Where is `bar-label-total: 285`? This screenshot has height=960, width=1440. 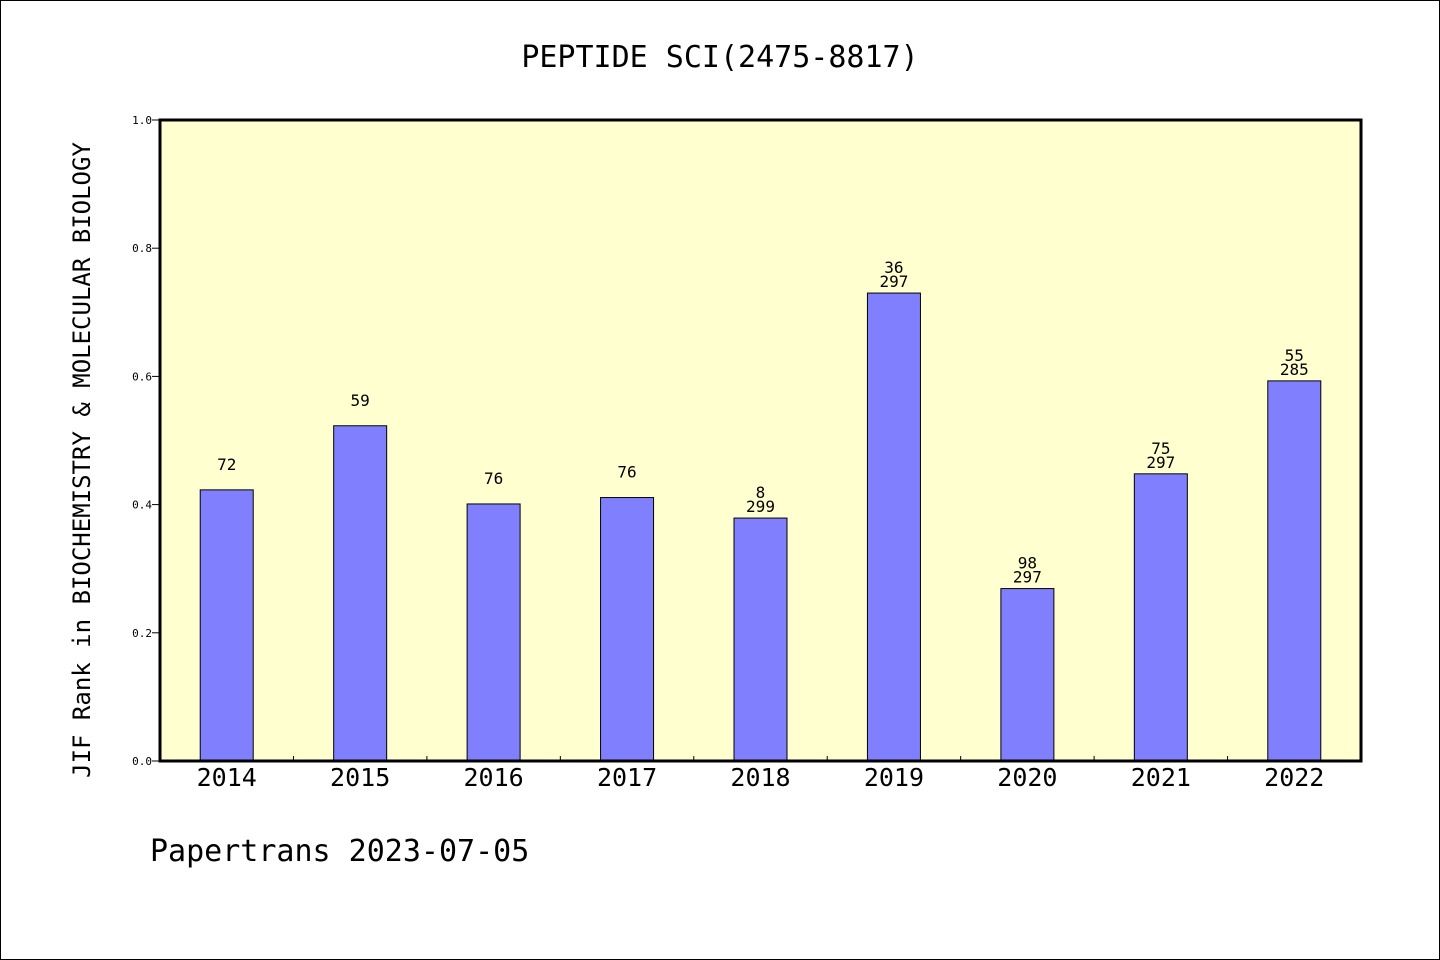
bar-label-total: 285 is located at coordinates (1294, 369).